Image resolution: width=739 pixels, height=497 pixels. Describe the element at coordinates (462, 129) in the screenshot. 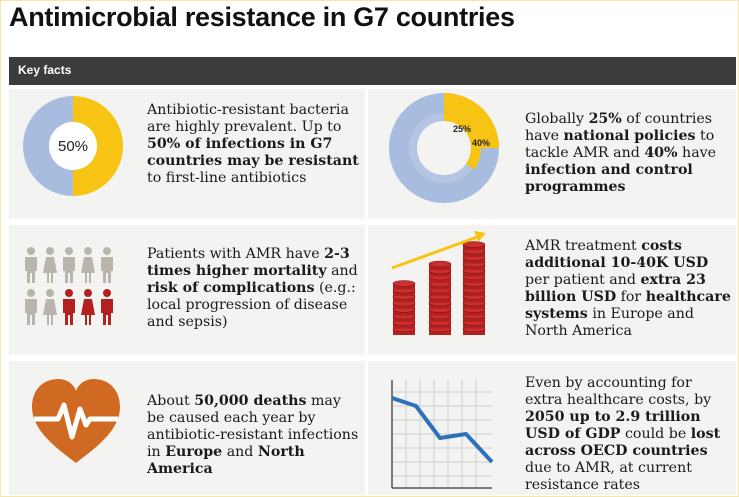

I see `policies-percent-label: 25%` at that location.